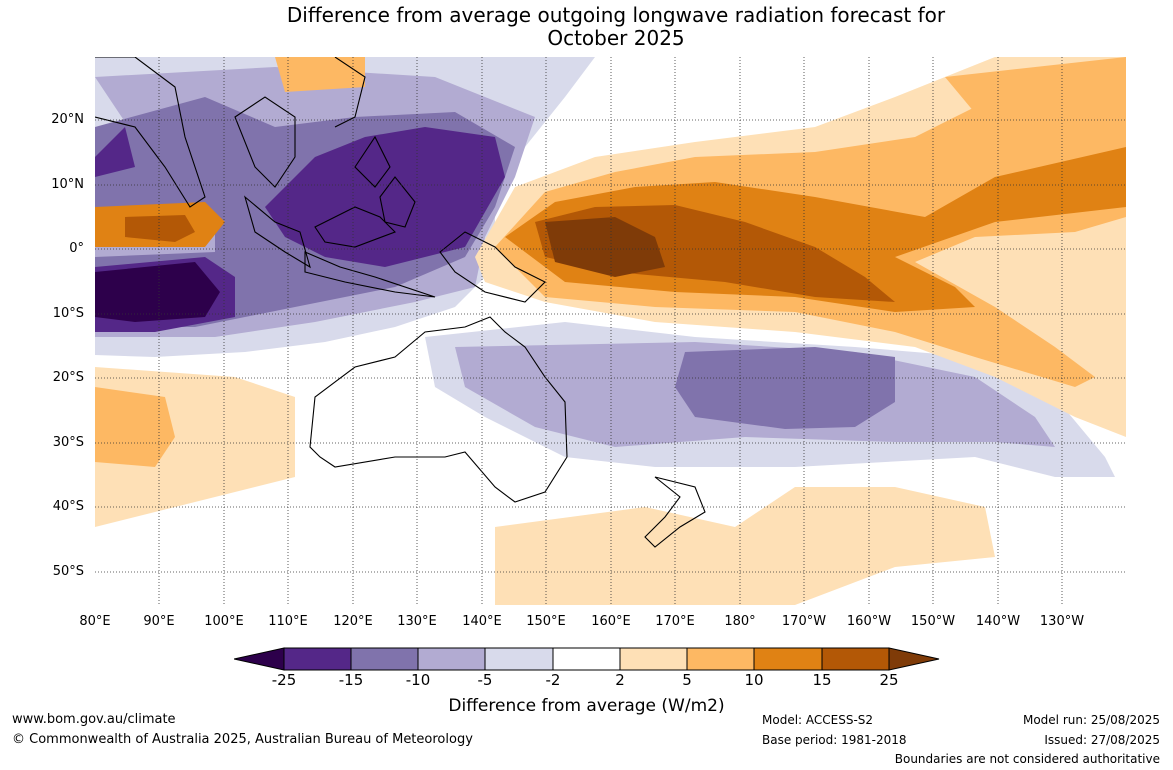 Image resolution: width=1173 pixels, height=770 pixels. Describe the element at coordinates (288, 621) in the screenshot. I see `lon-label-110e: 110°E` at that location.